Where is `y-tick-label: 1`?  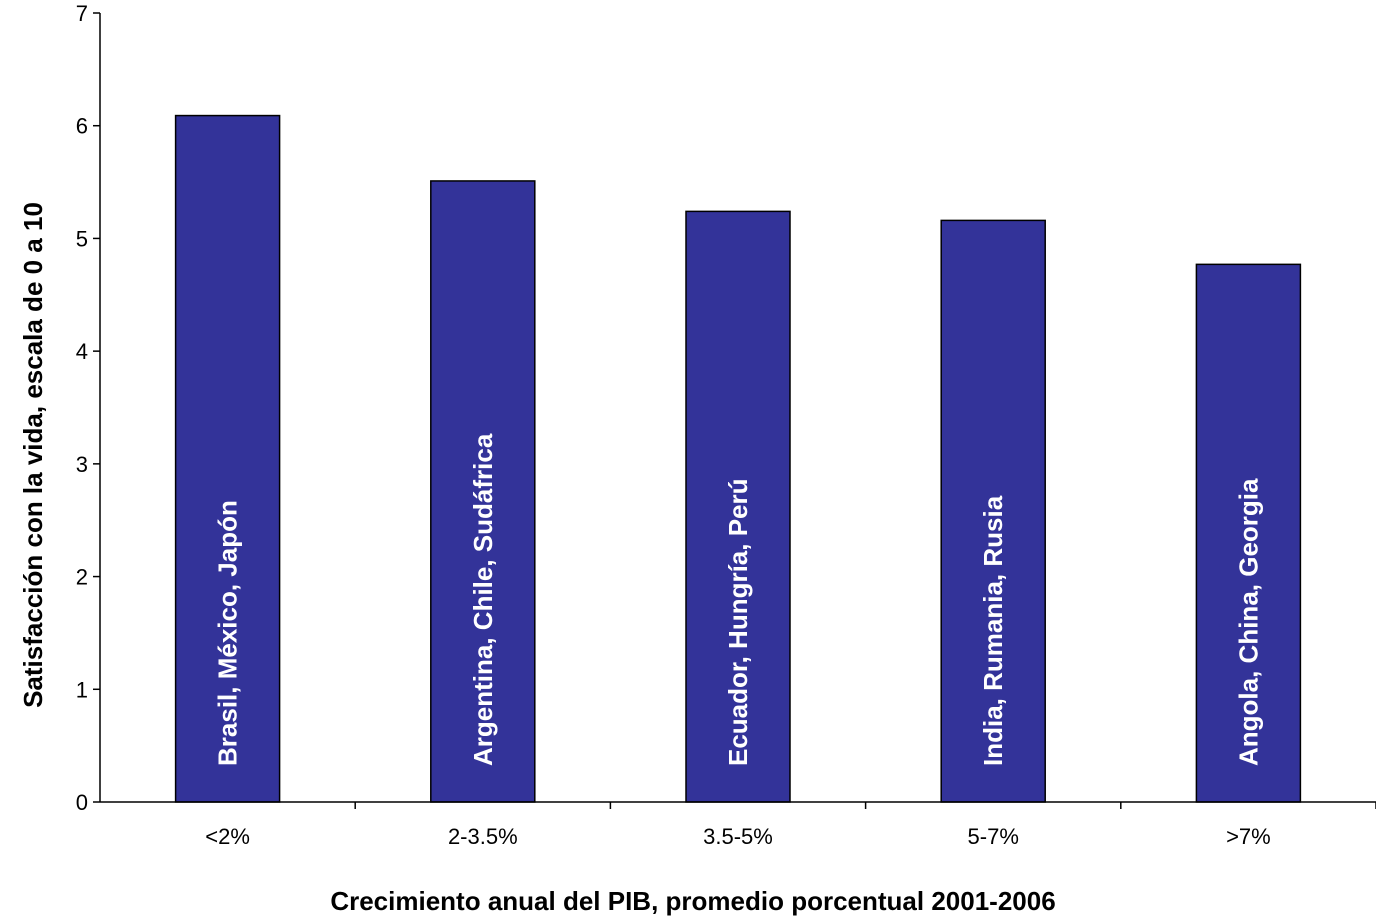
y-tick-label: 1 is located at coordinates (82, 689).